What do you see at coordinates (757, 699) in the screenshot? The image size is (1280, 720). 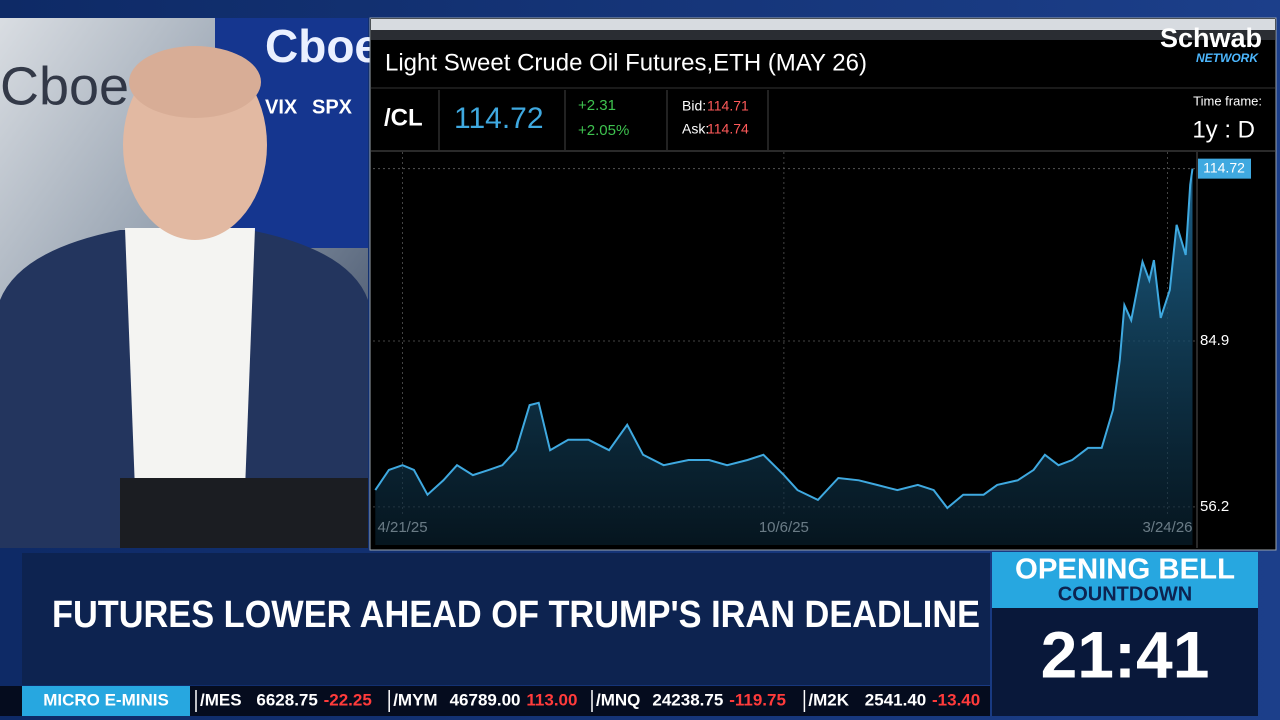 I see `ticker-change: -119.75` at bounding box center [757, 699].